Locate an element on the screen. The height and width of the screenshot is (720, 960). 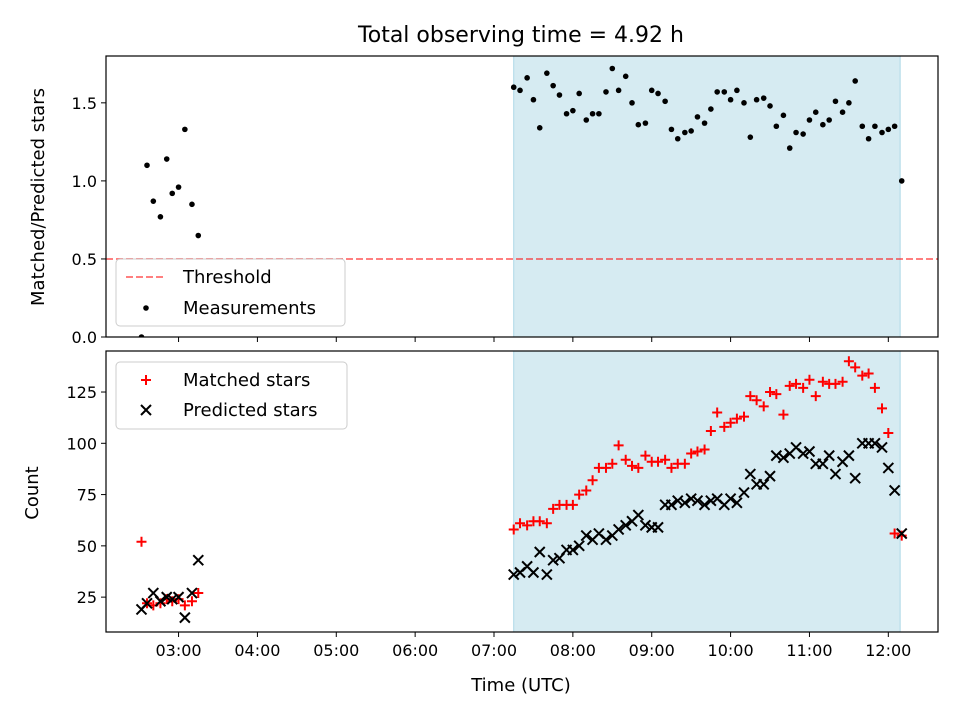
legend-matched-swatch is located at coordinates (146, 380).